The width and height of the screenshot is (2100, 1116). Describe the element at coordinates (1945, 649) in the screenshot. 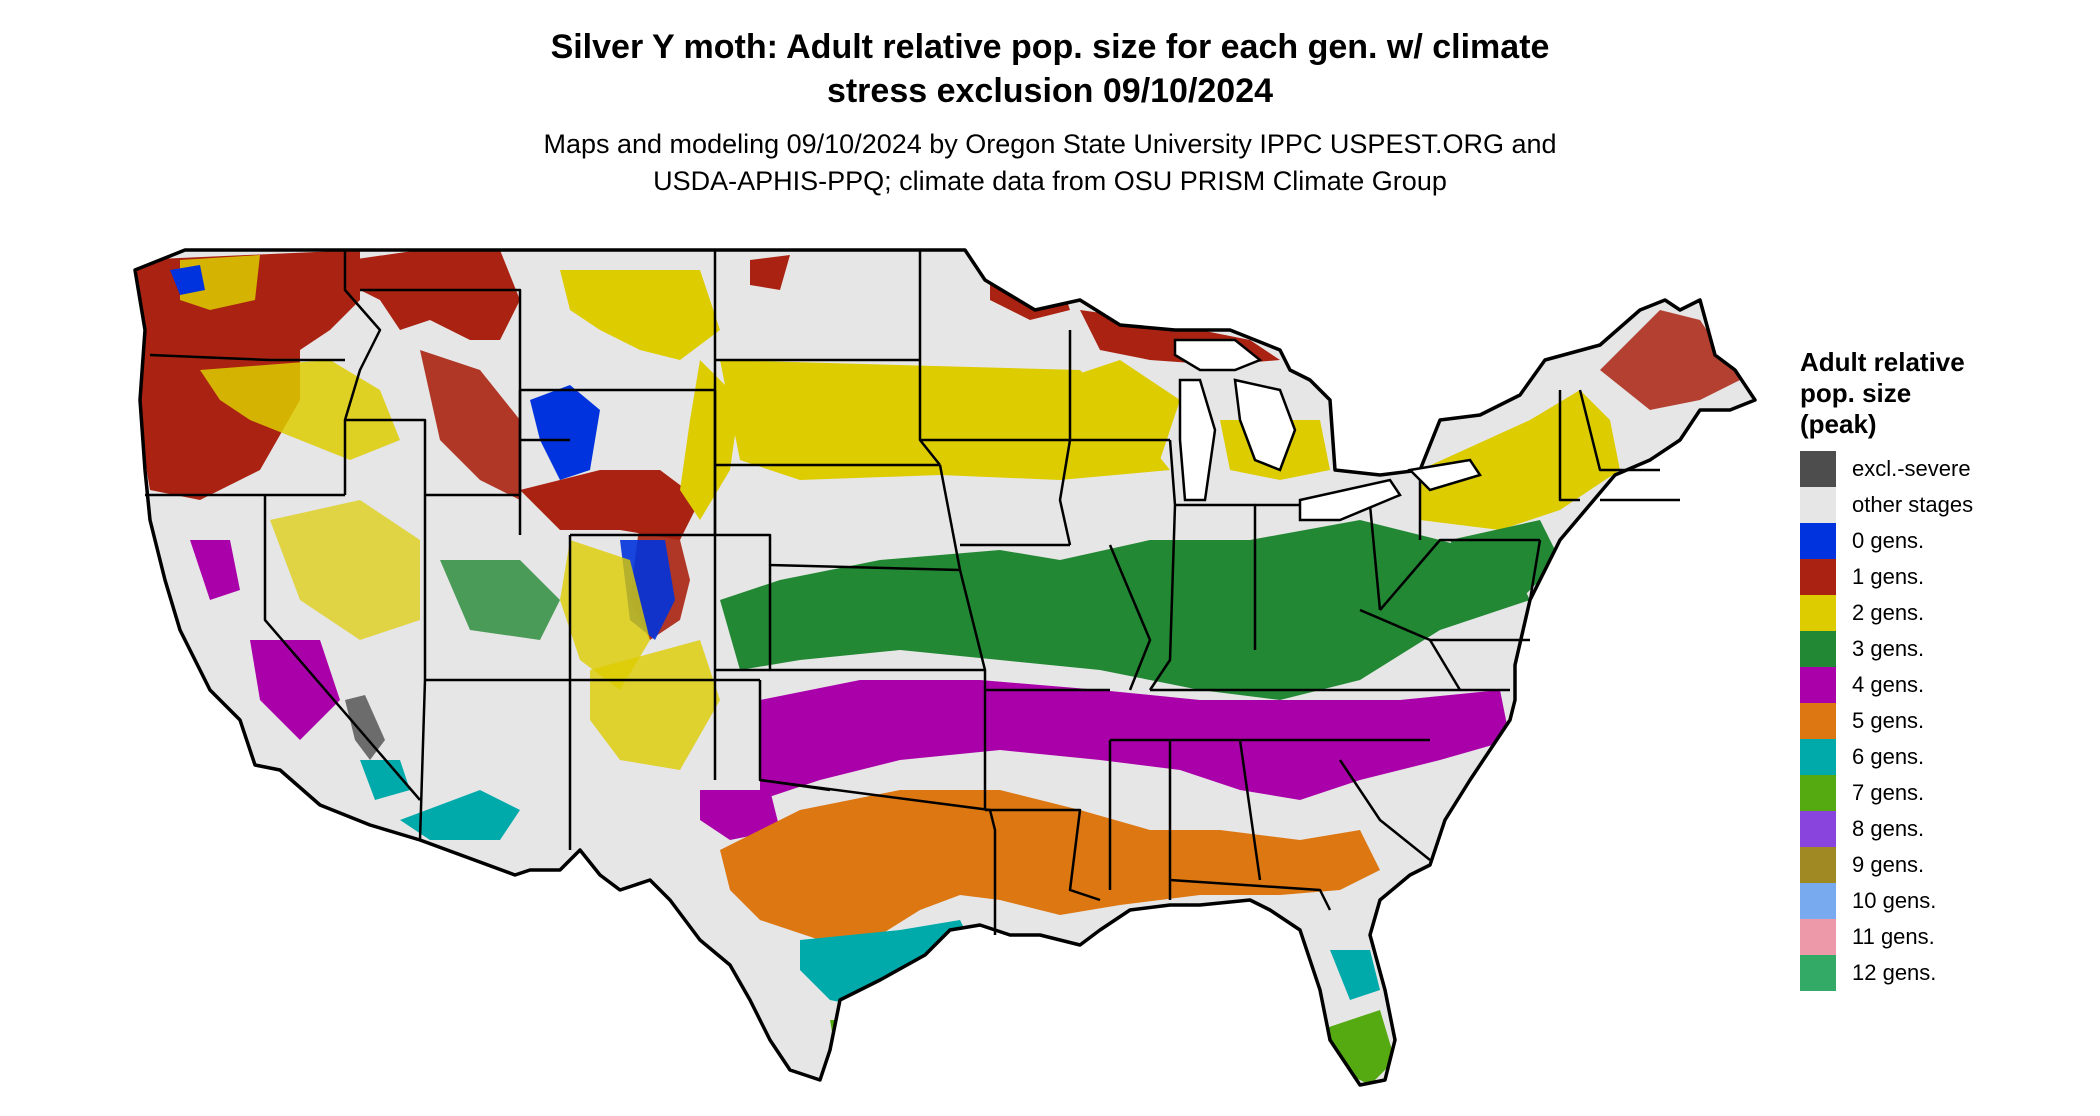

I see `legend-item: 3 gens.` at that location.